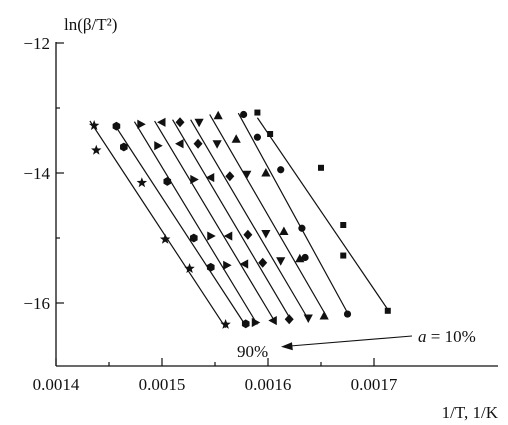 Image resolution: width=508 pixels, height=425 pixels. What do you see at coordinates (90, 24) in the screenshot?
I see `y-axis-label: ln(β/T²)` at bounding box center [90, 24].